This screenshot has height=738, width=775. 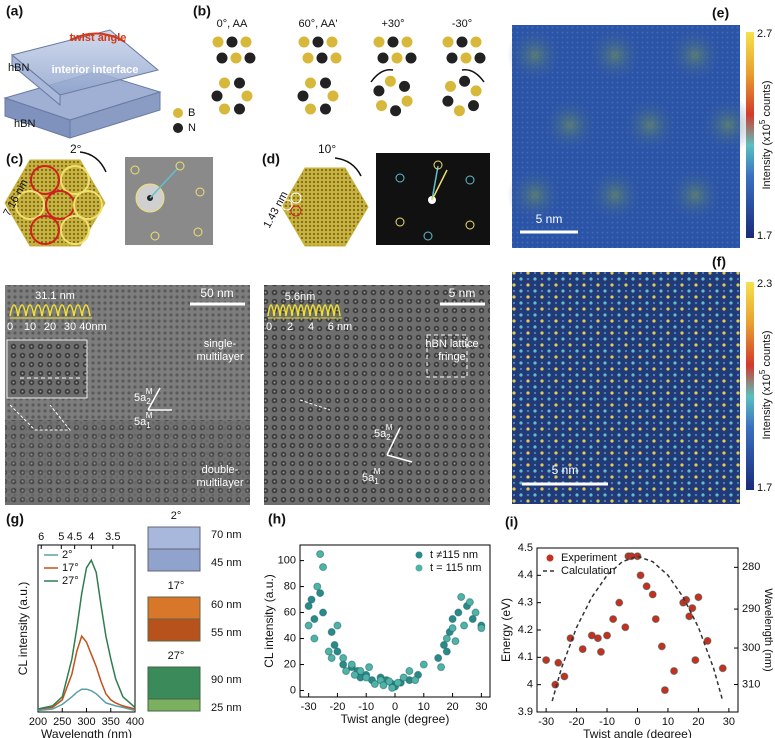 I want to click on tem-image, so click(x=377, y=395).